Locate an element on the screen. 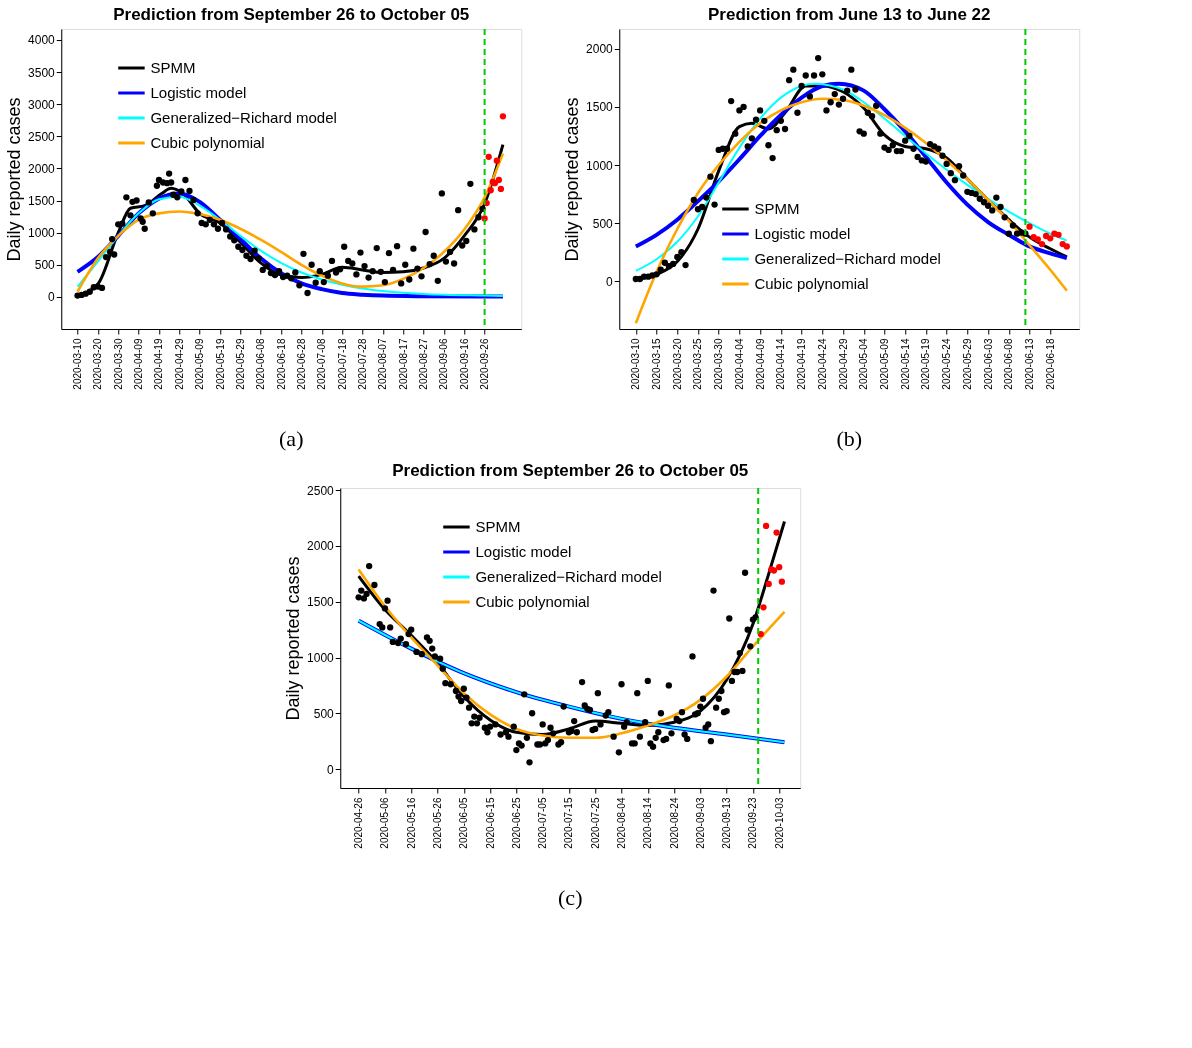  x-tick-label: 2020-06-25 is located at coordinates (516, 823).